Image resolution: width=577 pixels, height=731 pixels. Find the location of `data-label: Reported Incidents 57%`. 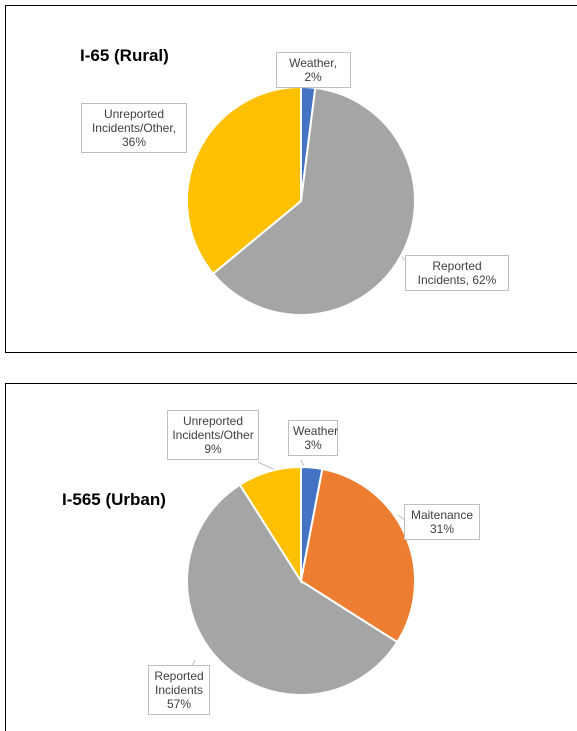

data-label: Reported Incidents 57% is located at coordinates (179, 690).